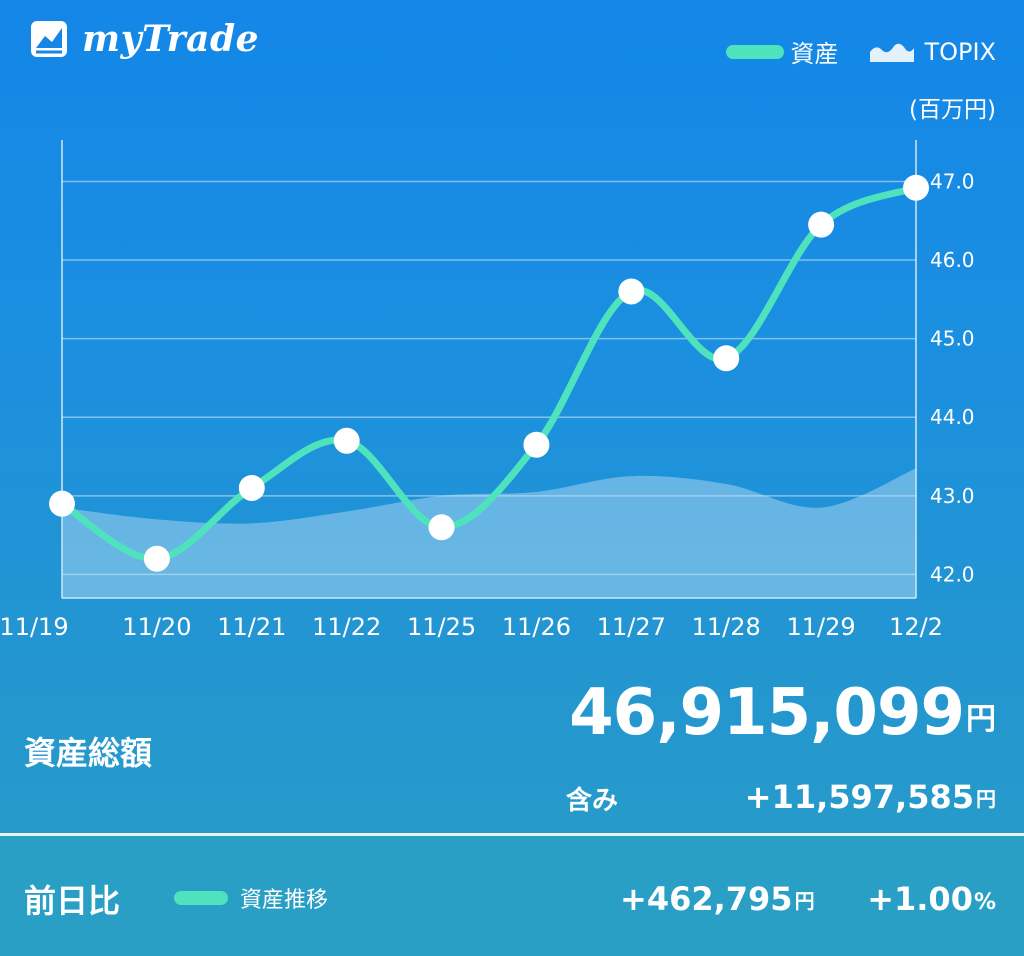 This screenshot has width=1024, height=956. What do you see at coordinates (821, 627) in the screenshot?
I see `x-tick-label: 11/29` at bounding box center [821, 627].